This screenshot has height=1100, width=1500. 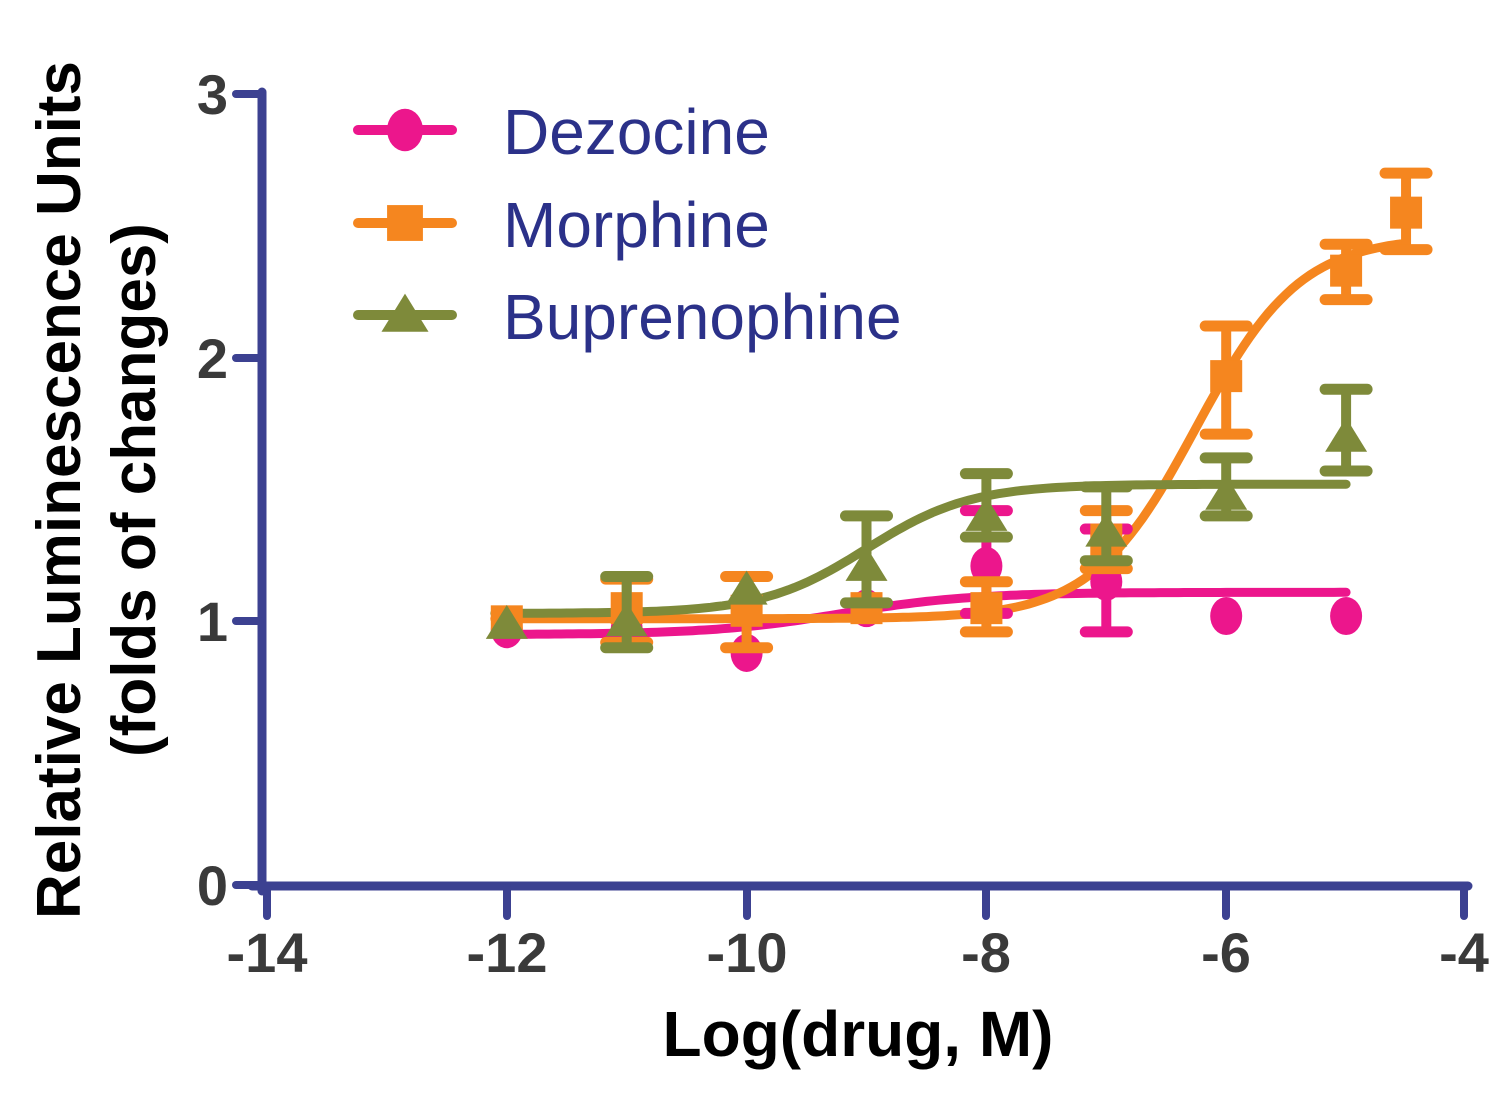 What do you see at coordinates (212, 94) in the screenshot?
I see `y-tick-label-3: 3` at bounding box center [212, 94].